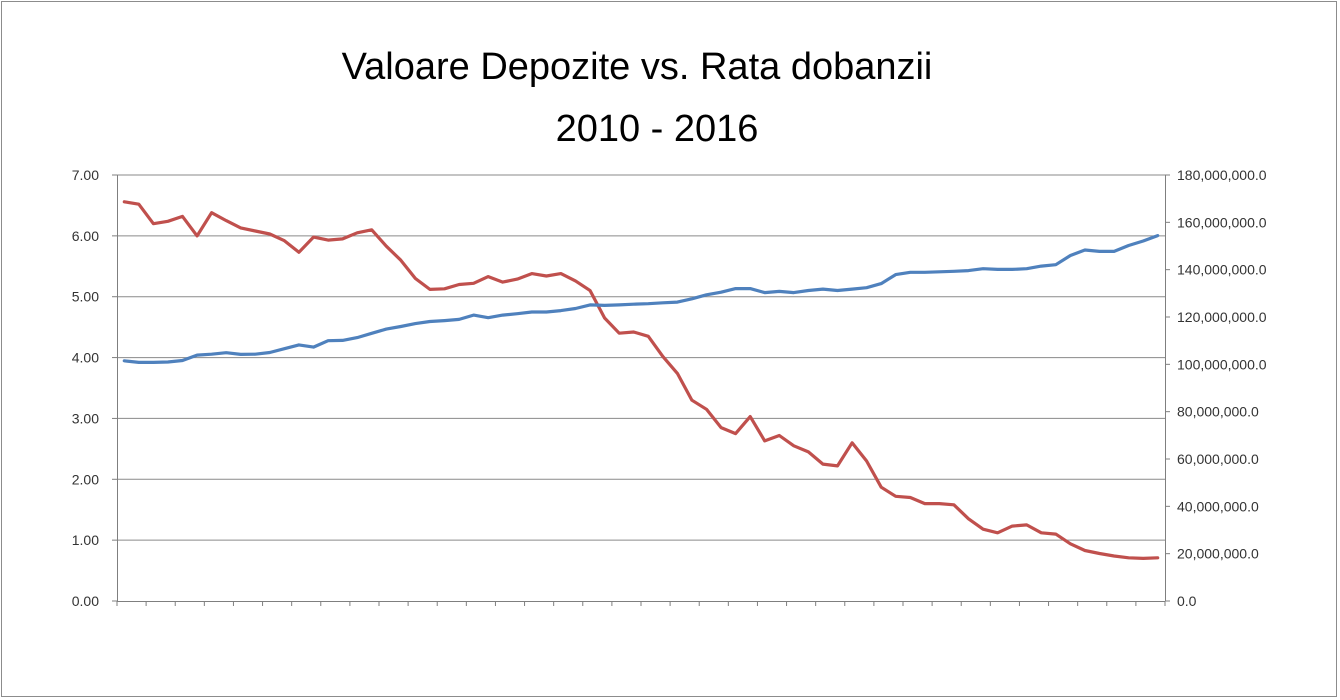 The image size is (1340, 700). I want to click on left-axis-ticks: 0.00 1.00 2.00 3.00 4.00 5.00 6.00 7.00, so click(85, 388).